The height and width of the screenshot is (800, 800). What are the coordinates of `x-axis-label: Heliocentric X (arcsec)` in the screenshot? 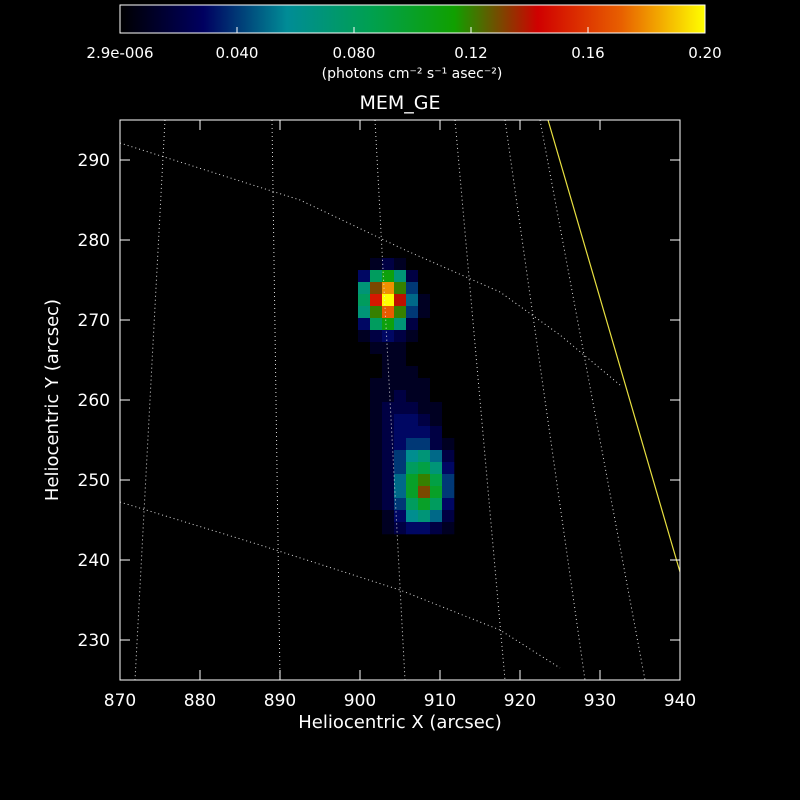 It's located at (399, 722).